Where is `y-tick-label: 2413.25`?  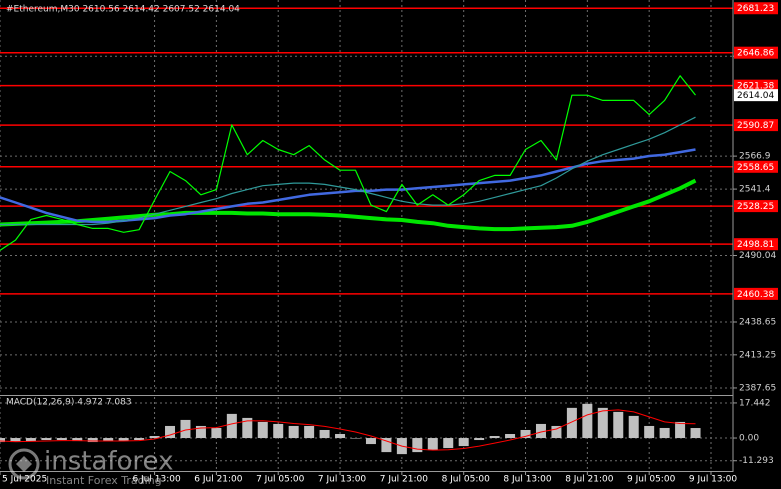
y-tick-label: 2413.25 is located at coordinates (757, 355).